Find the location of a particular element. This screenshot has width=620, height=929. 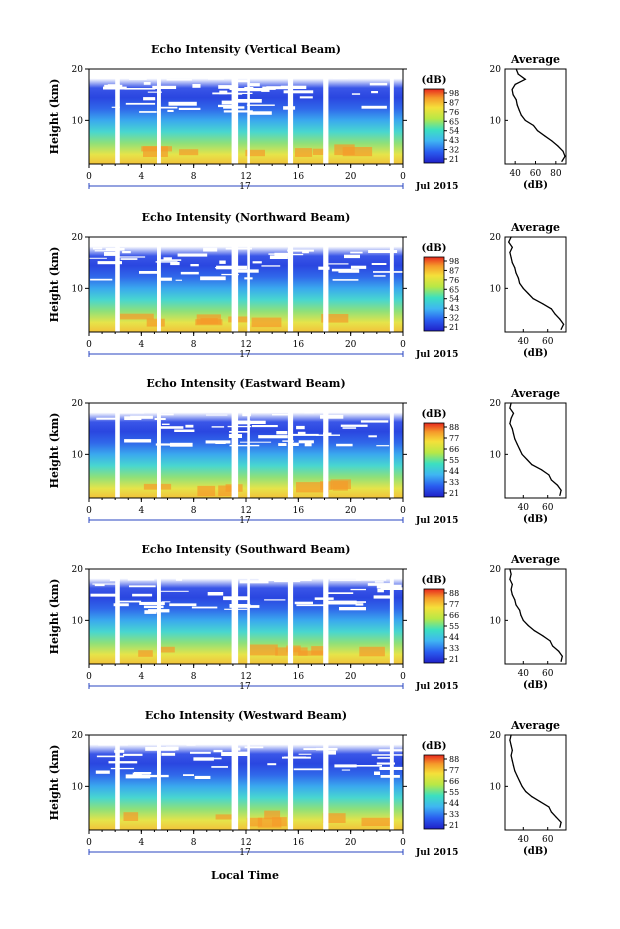

colorbar-unit: (dB) is located at coordinates (434, 248).